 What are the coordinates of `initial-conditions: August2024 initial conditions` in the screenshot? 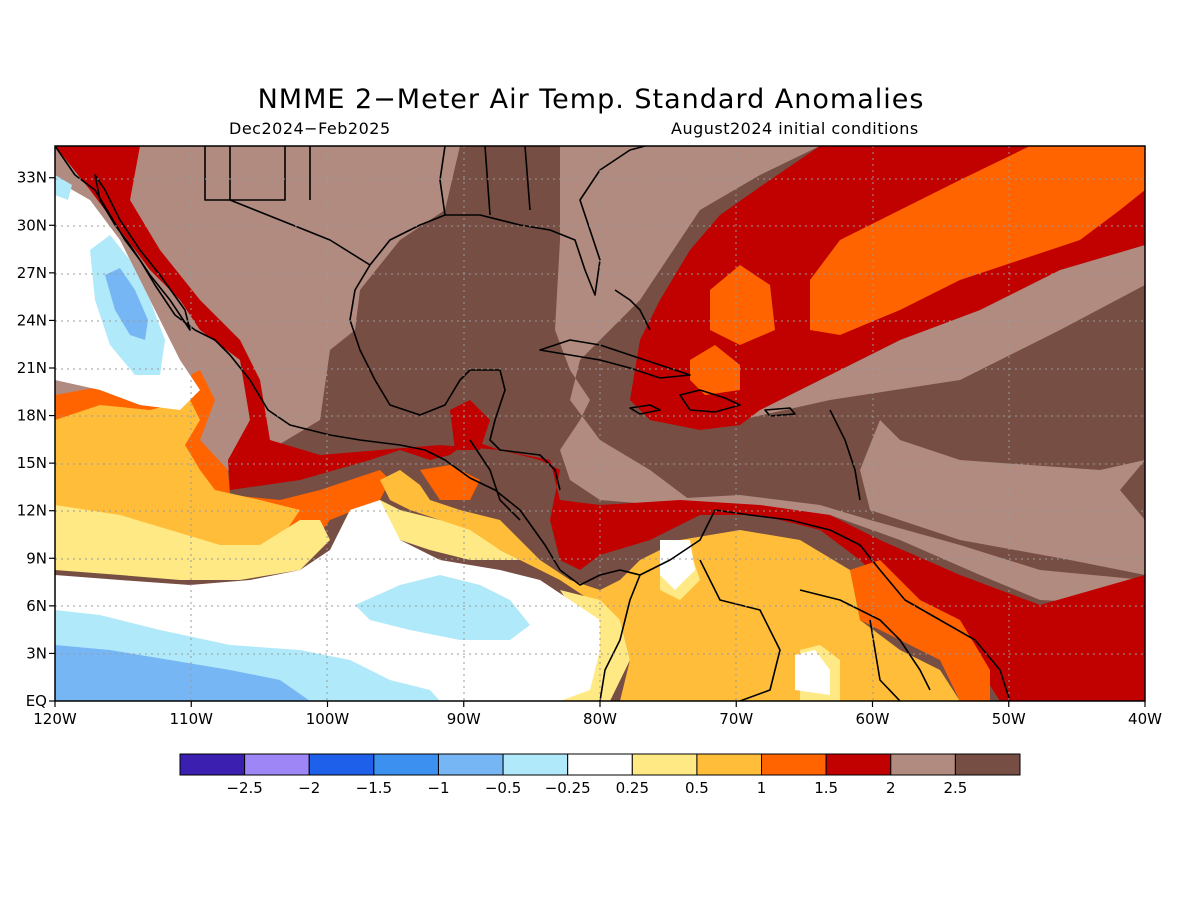 It's located at (795, 128).